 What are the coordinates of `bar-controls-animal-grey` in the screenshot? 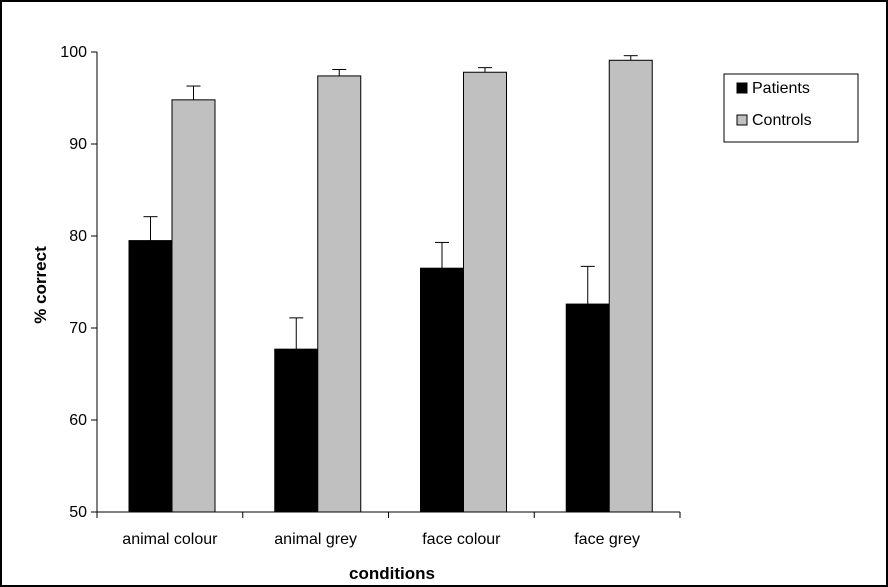 It's located at (339, 294).